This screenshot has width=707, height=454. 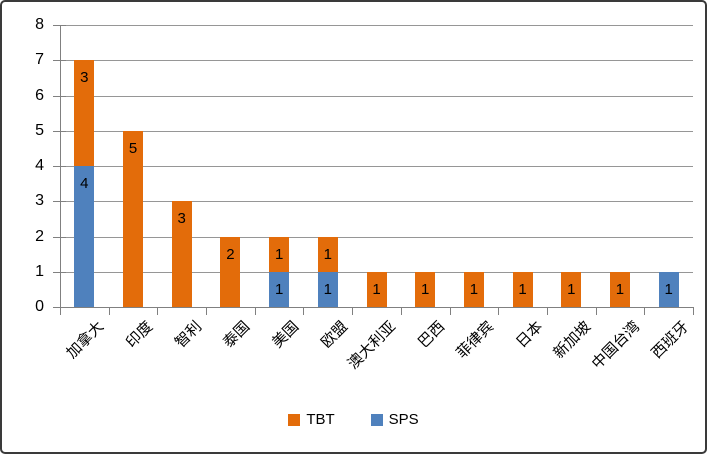 What do you see at coordinates (372, 345) in the screenshot?
I see `x-axis-label: 澳大利亚` at bounding box center [372, 345].